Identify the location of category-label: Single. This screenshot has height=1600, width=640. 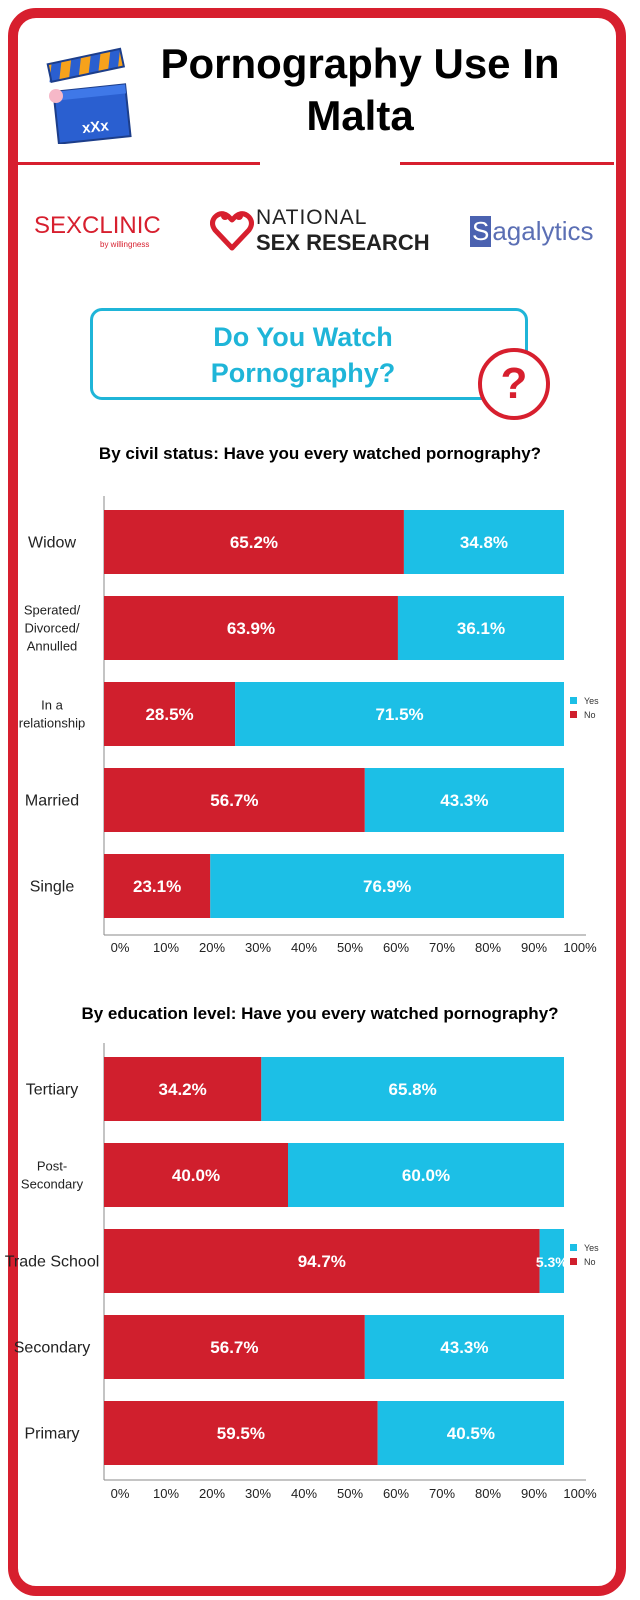
(52, 887).